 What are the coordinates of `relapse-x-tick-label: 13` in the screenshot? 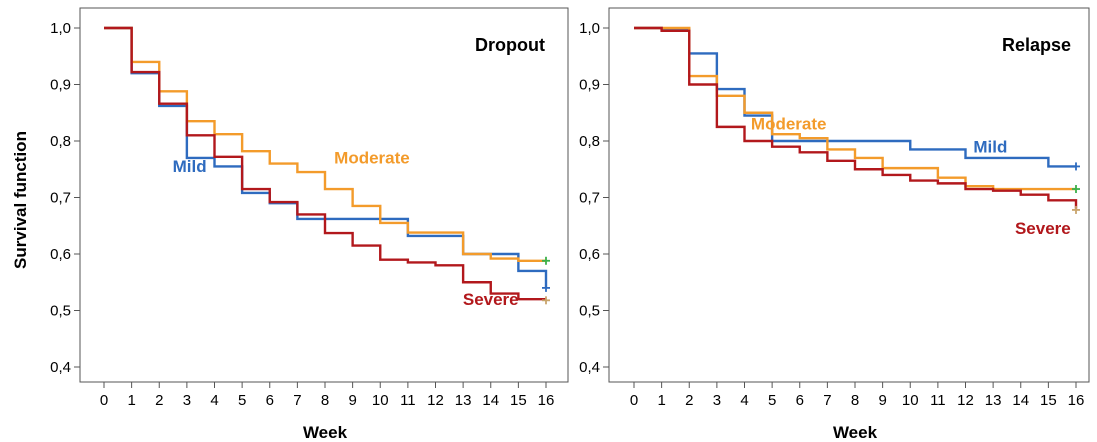 It's located at (993, 400).